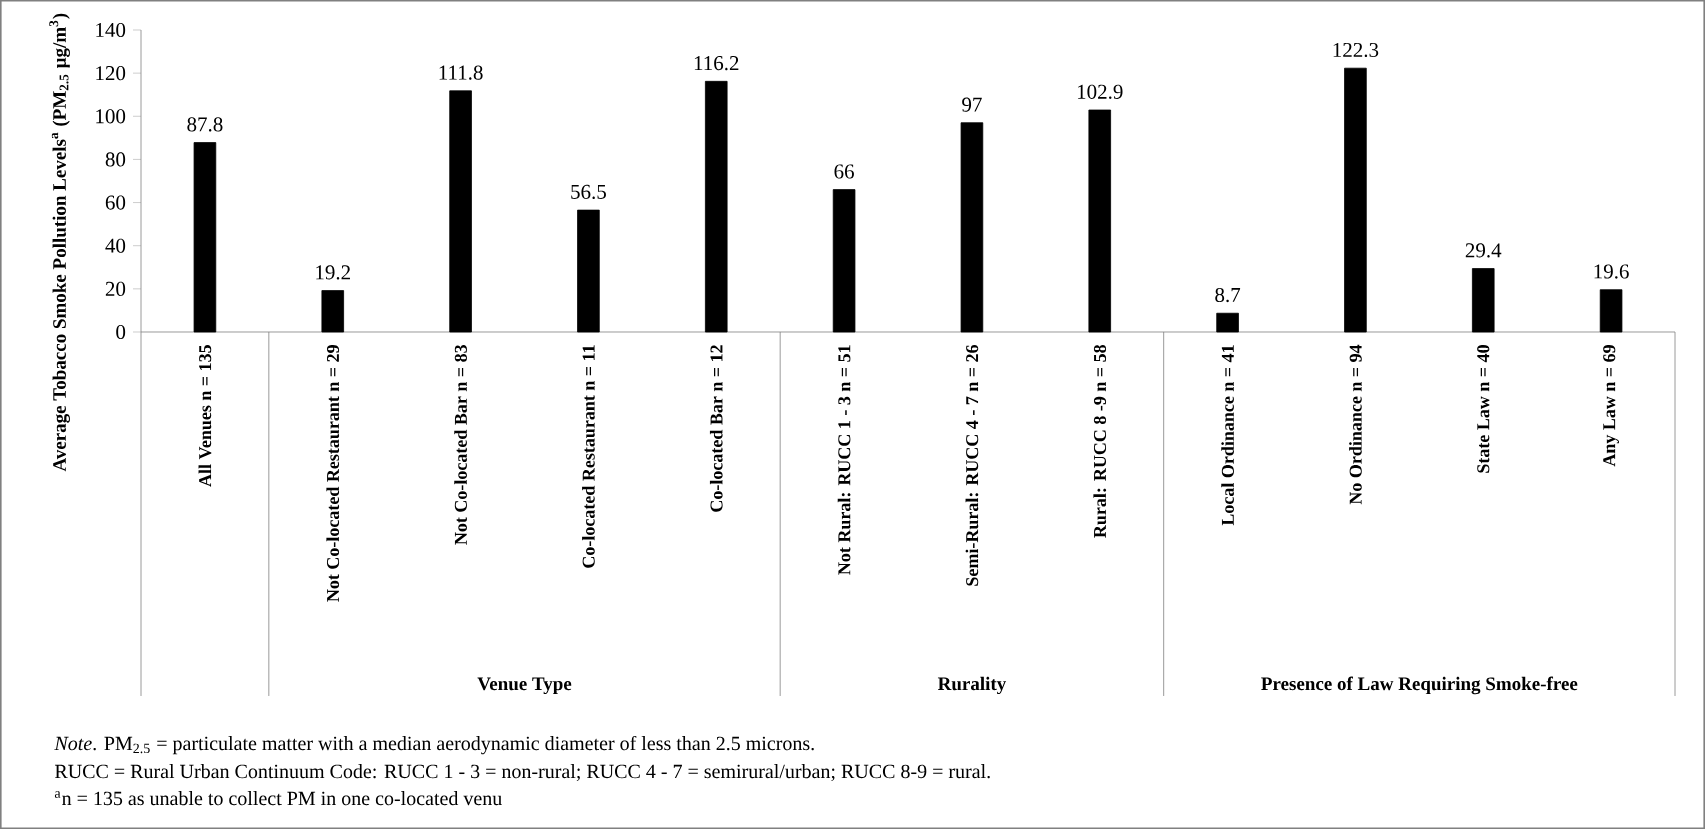 The width and height of the screenshot is (1705, 829). What do you see at coordinates (115, 202) in the screenshot?
I see `y-tick-label: 60` at bounding box center [115, 202].